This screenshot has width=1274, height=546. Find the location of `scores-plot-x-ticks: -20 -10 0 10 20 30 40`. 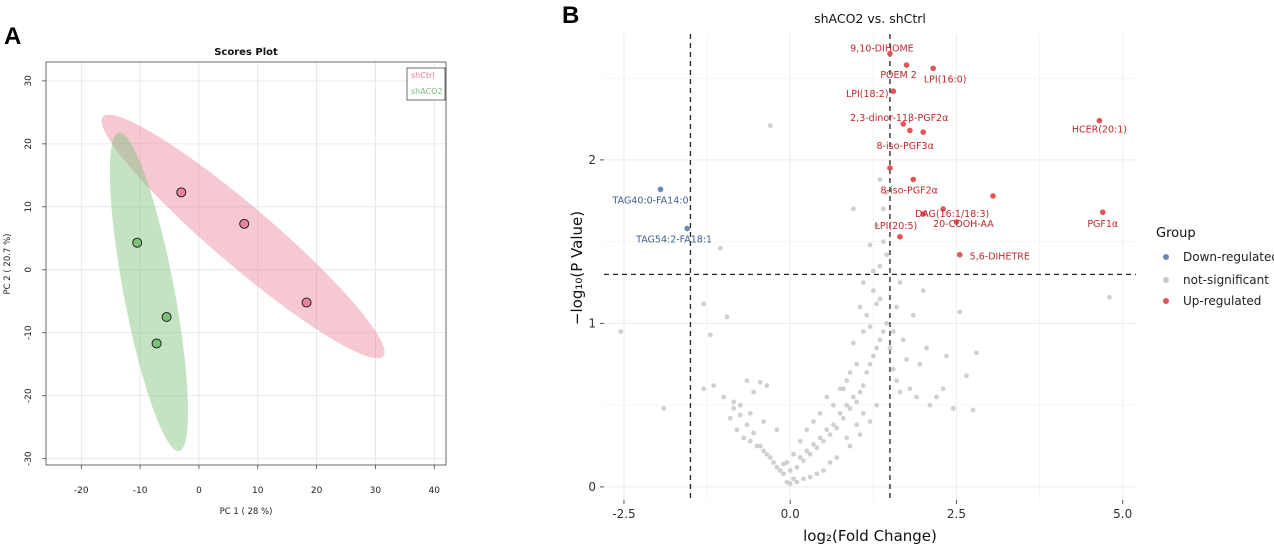

scores-plot-x-ticks: -20 -10 0 10 20 30 40 is located at coordinates (257, 480).